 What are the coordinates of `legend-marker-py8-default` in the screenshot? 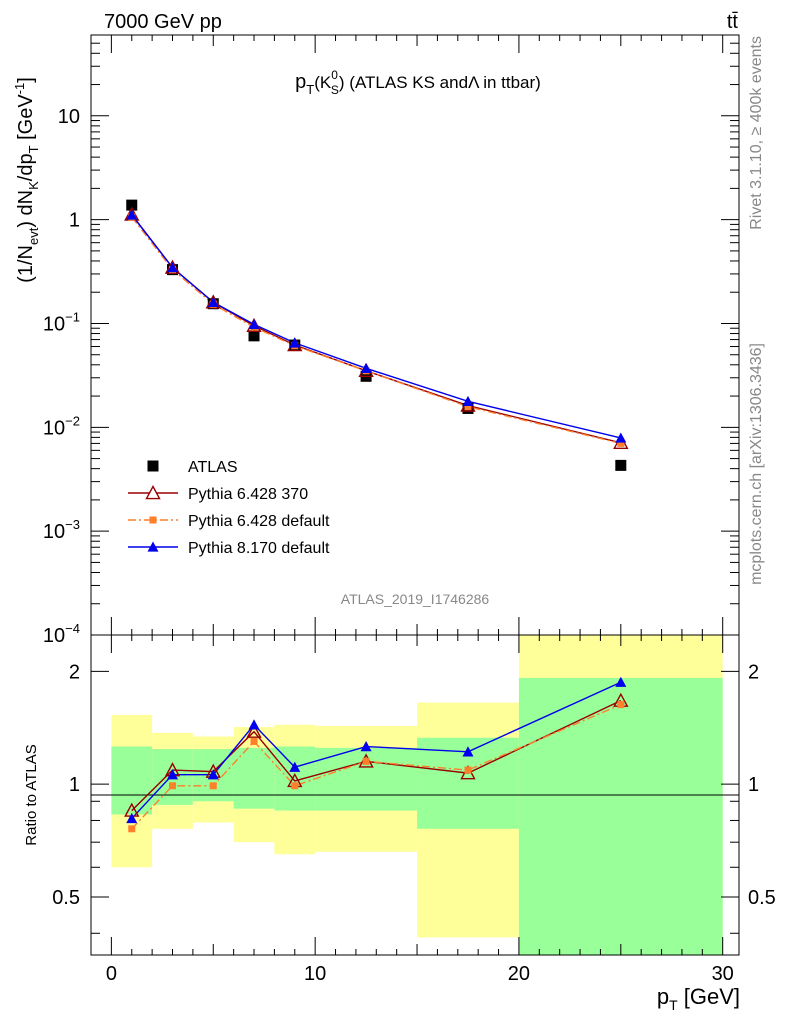 It's located at (153, 546).